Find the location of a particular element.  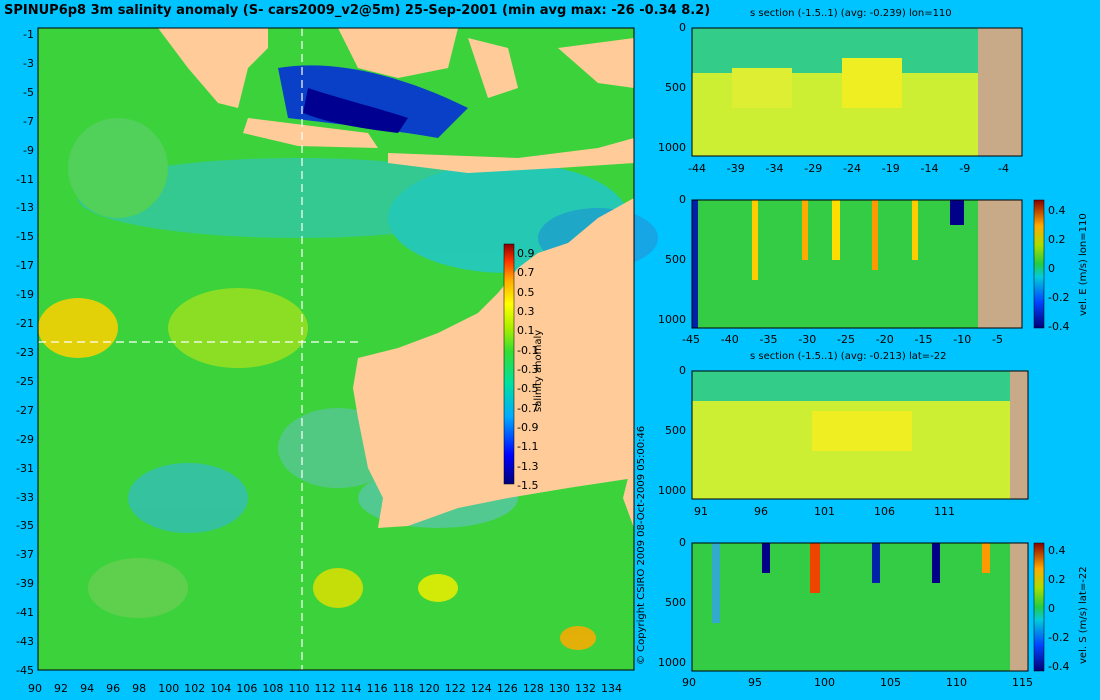

colorbar-tick-label: 0 is located at coordinates (1051, 268).